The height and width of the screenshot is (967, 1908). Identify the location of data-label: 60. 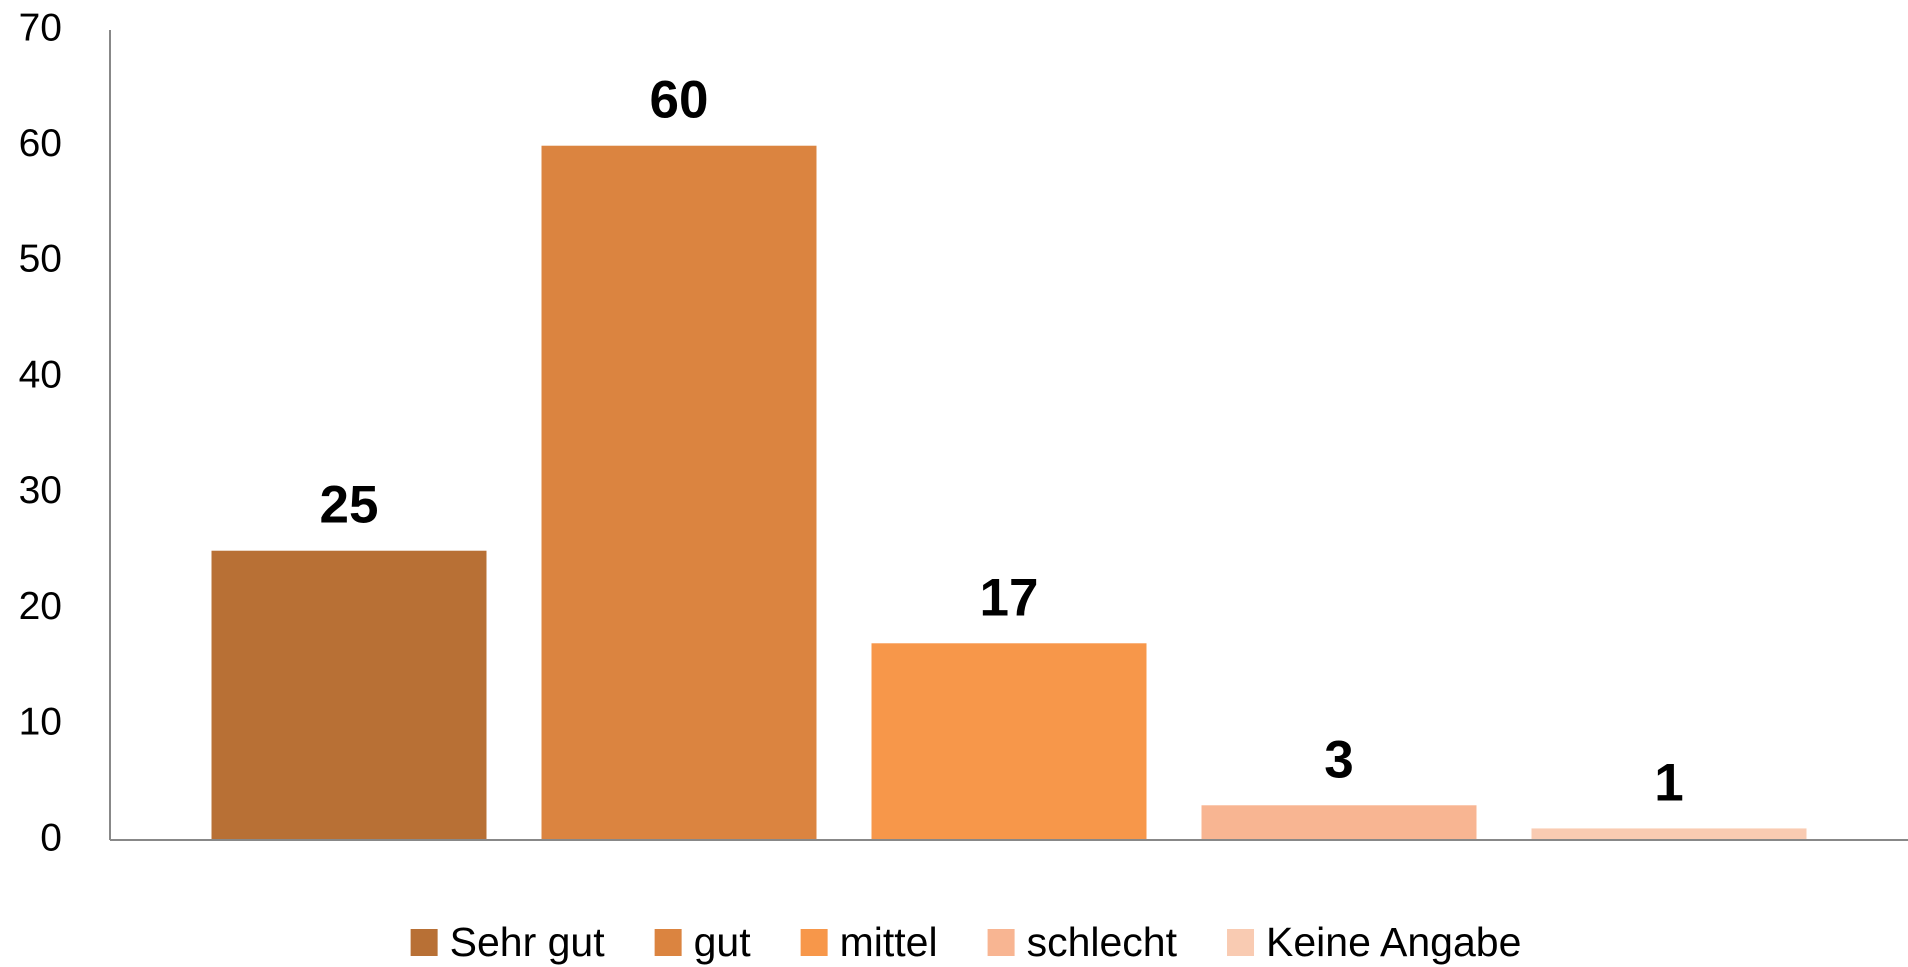
(679, 100).